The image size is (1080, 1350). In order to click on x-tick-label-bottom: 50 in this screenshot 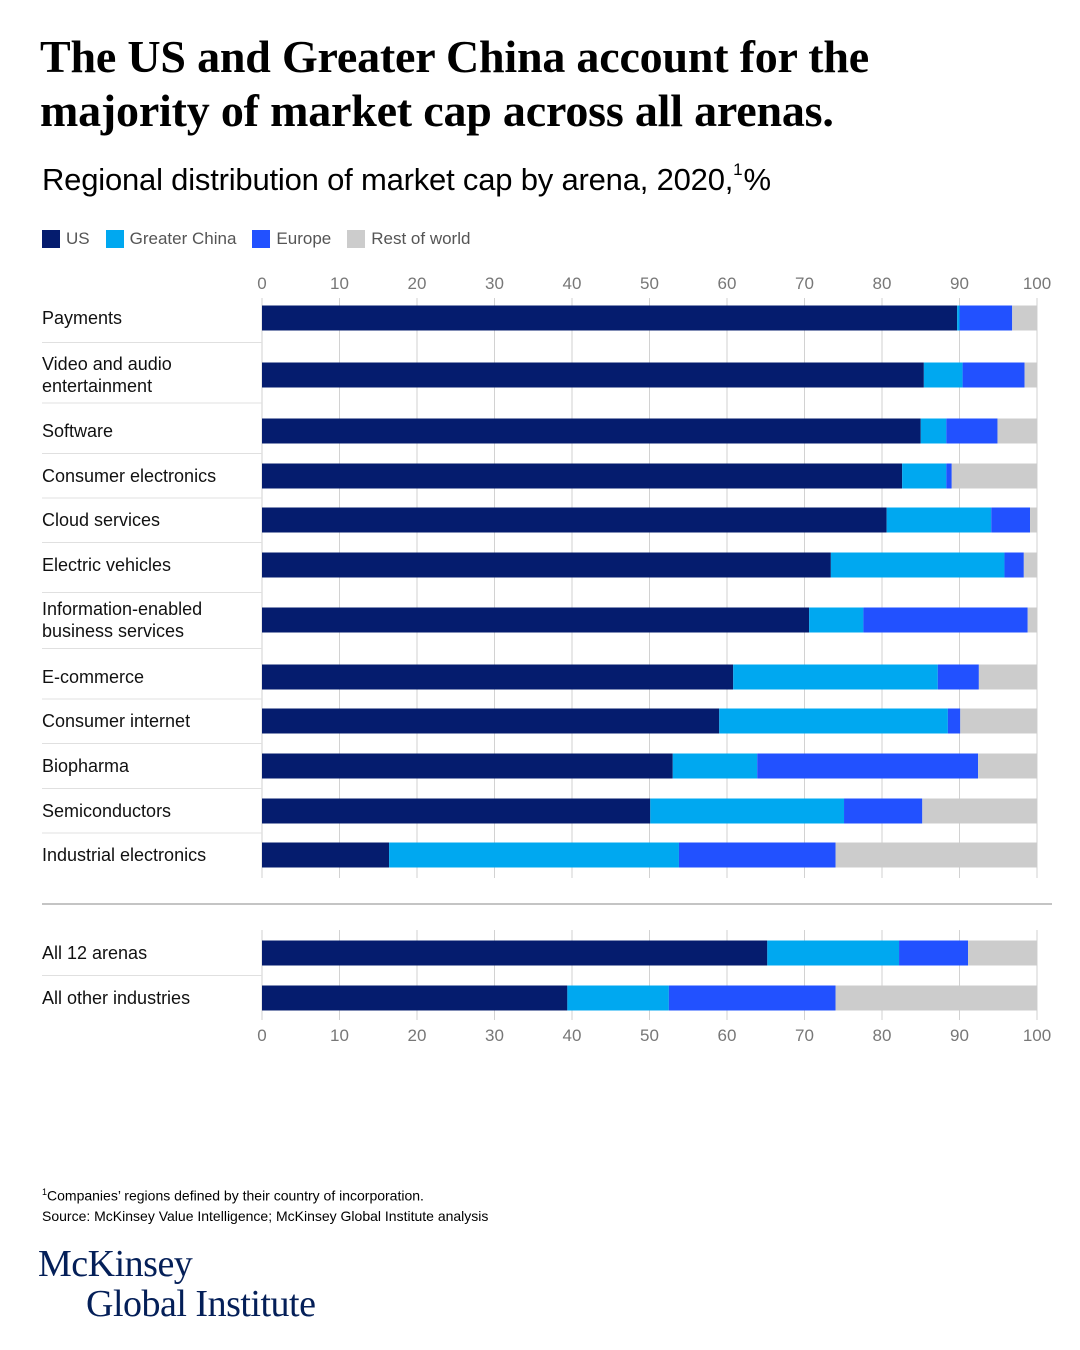, I will do `click(649, 1035)`.